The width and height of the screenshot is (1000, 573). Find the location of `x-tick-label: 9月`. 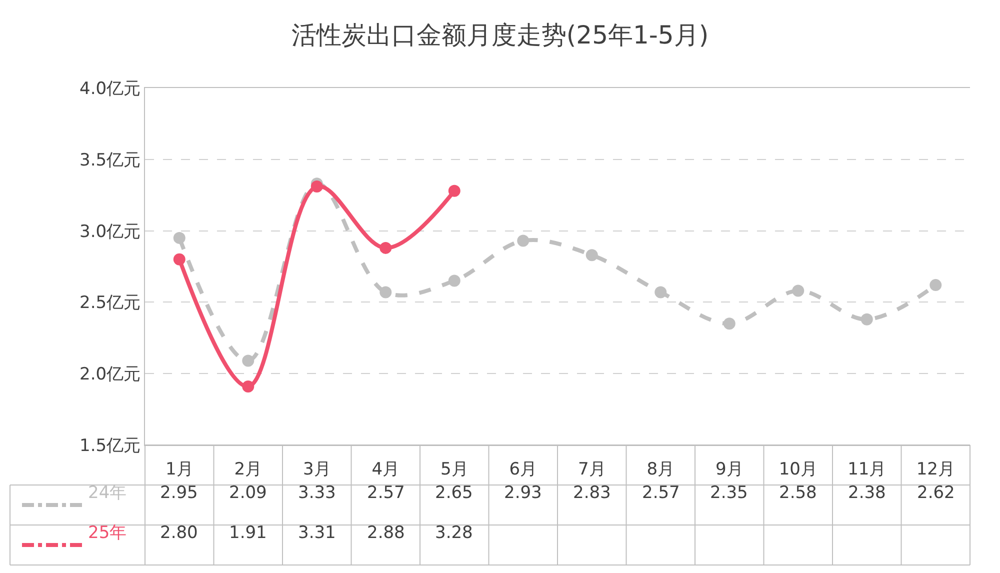

x-tick-label: 9月 is located at coordinates (729, 469).